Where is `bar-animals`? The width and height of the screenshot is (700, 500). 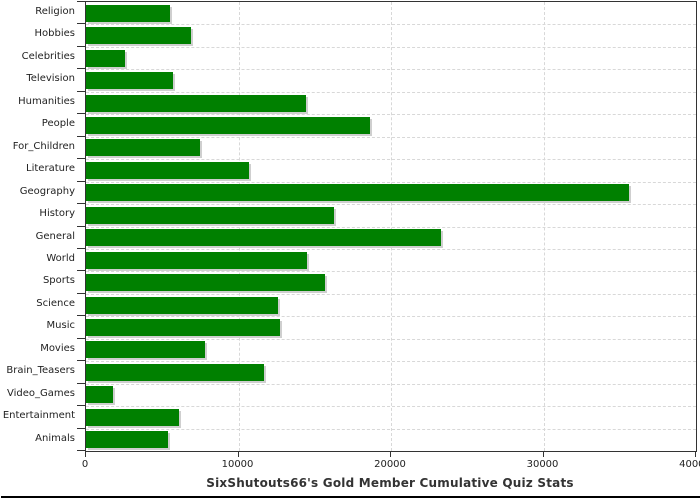 bar-animals is located at coordinates (127, 440).